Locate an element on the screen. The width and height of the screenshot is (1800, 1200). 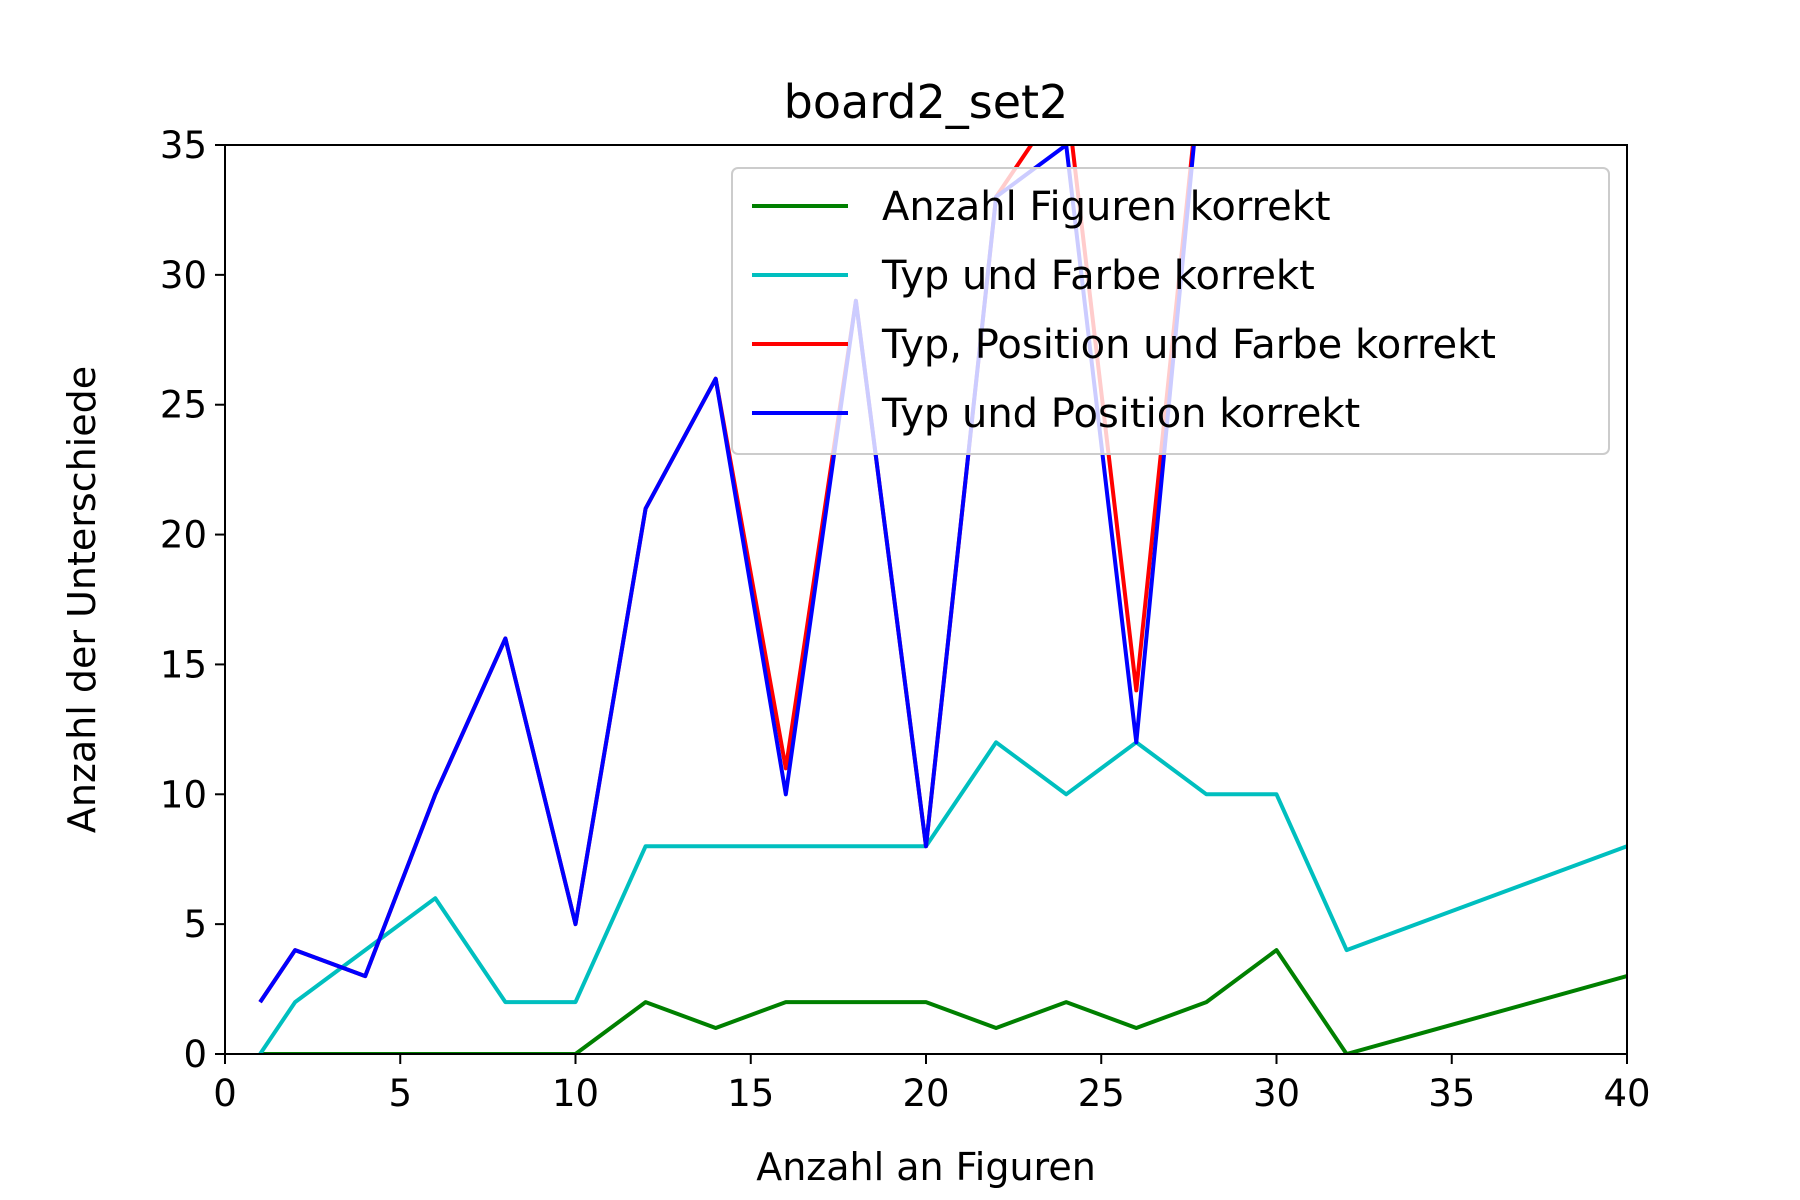
y-tick-label: 20 is located at coordinates (183, 535).